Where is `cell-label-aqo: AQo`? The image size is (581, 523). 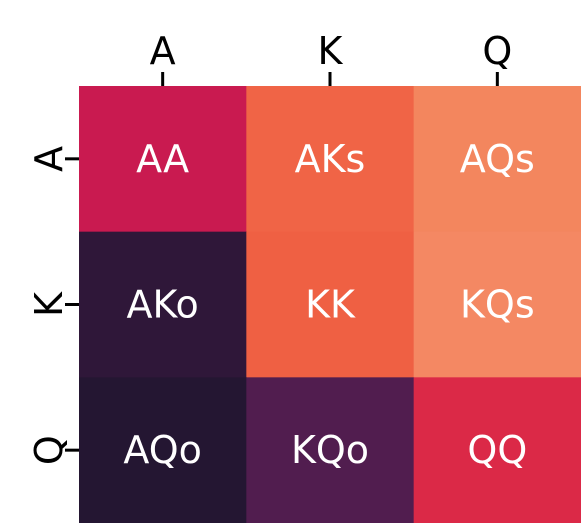 cell-label-aqo: AQo is located at coordinates (162, 450).